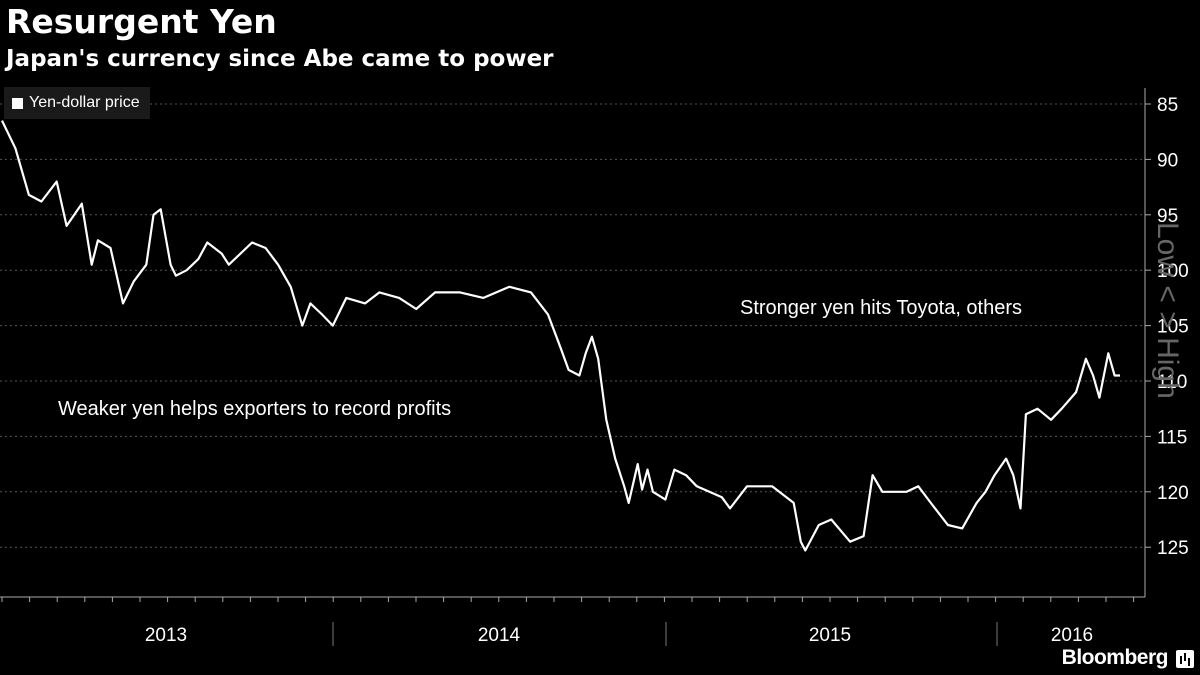  What do you see at coordinates (1185, 659) in the screenshot?
I see `bloomberg-logo-icon` at bounding box center [1185, 659].